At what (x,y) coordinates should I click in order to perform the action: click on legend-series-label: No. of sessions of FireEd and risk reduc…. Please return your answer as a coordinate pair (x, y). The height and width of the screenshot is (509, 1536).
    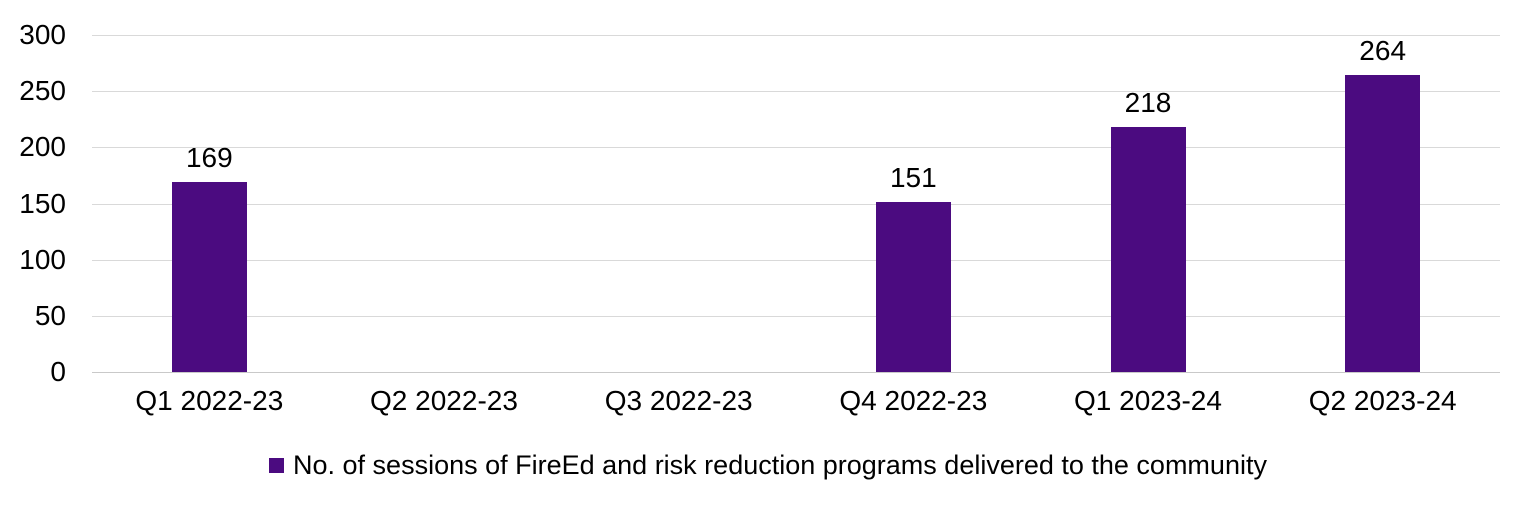
    Looking at the image, I should click on (780, 465).